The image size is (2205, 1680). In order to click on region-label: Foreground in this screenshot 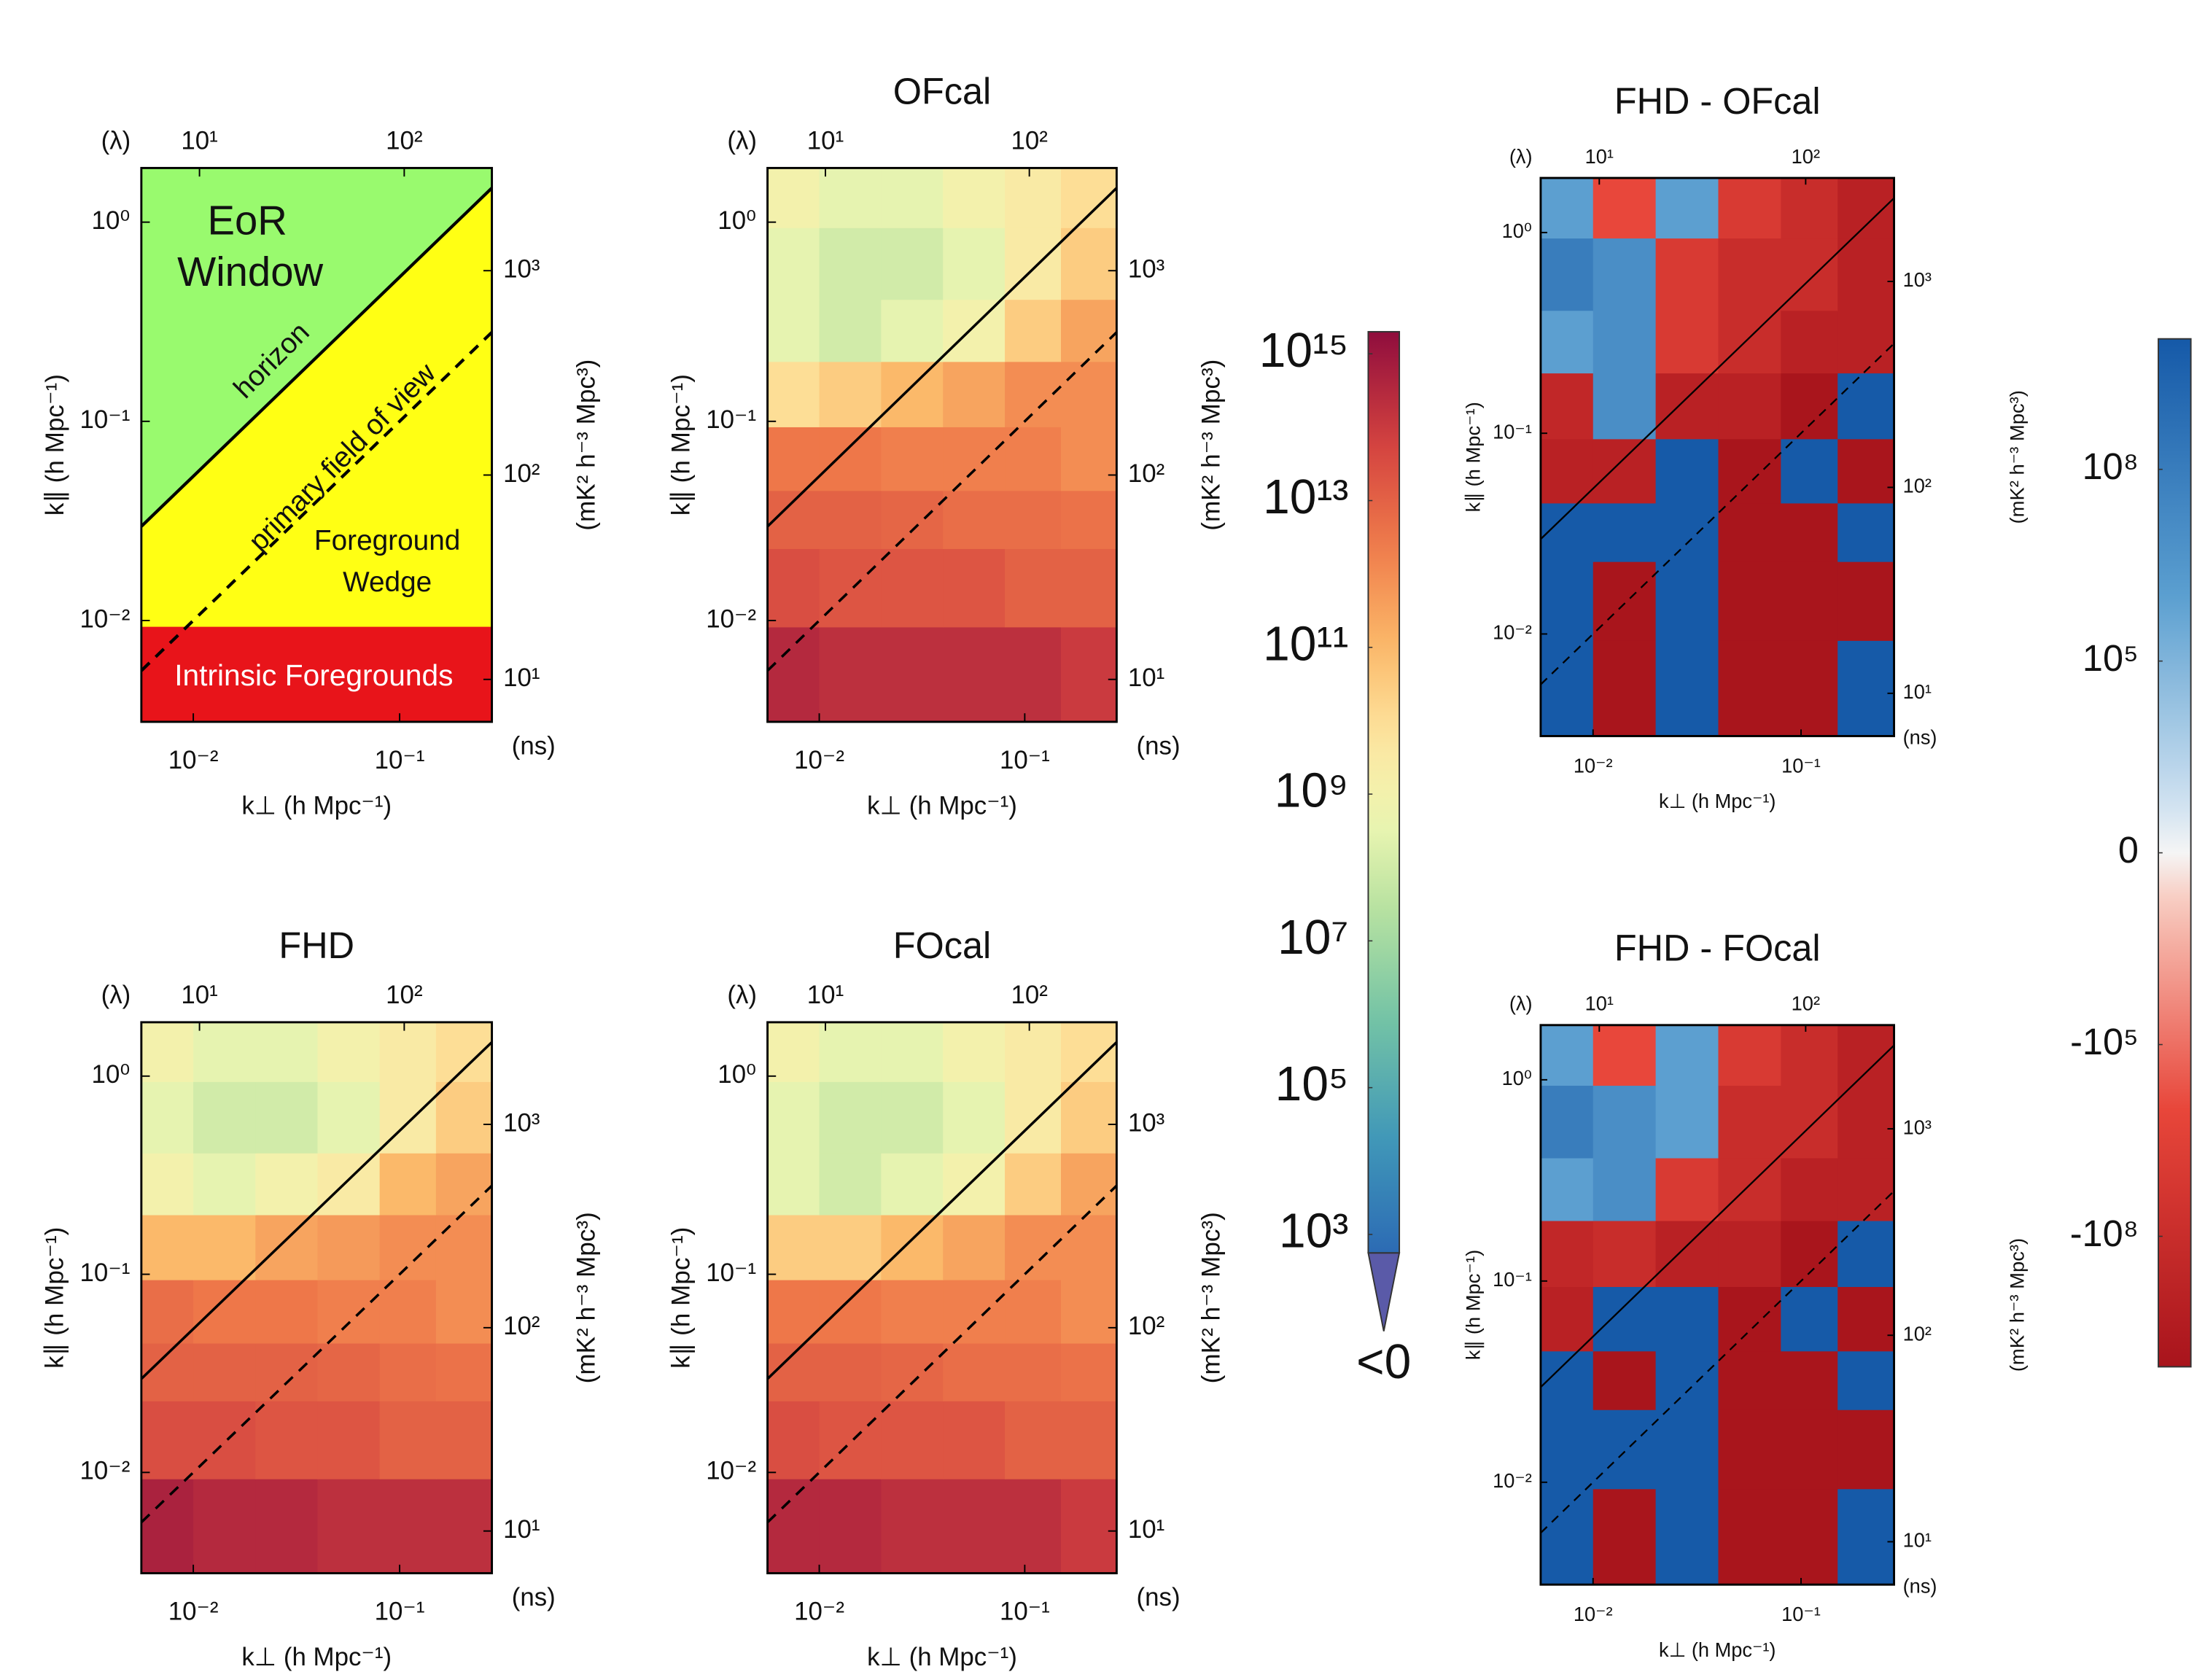, I will do `click(387, 540)`.